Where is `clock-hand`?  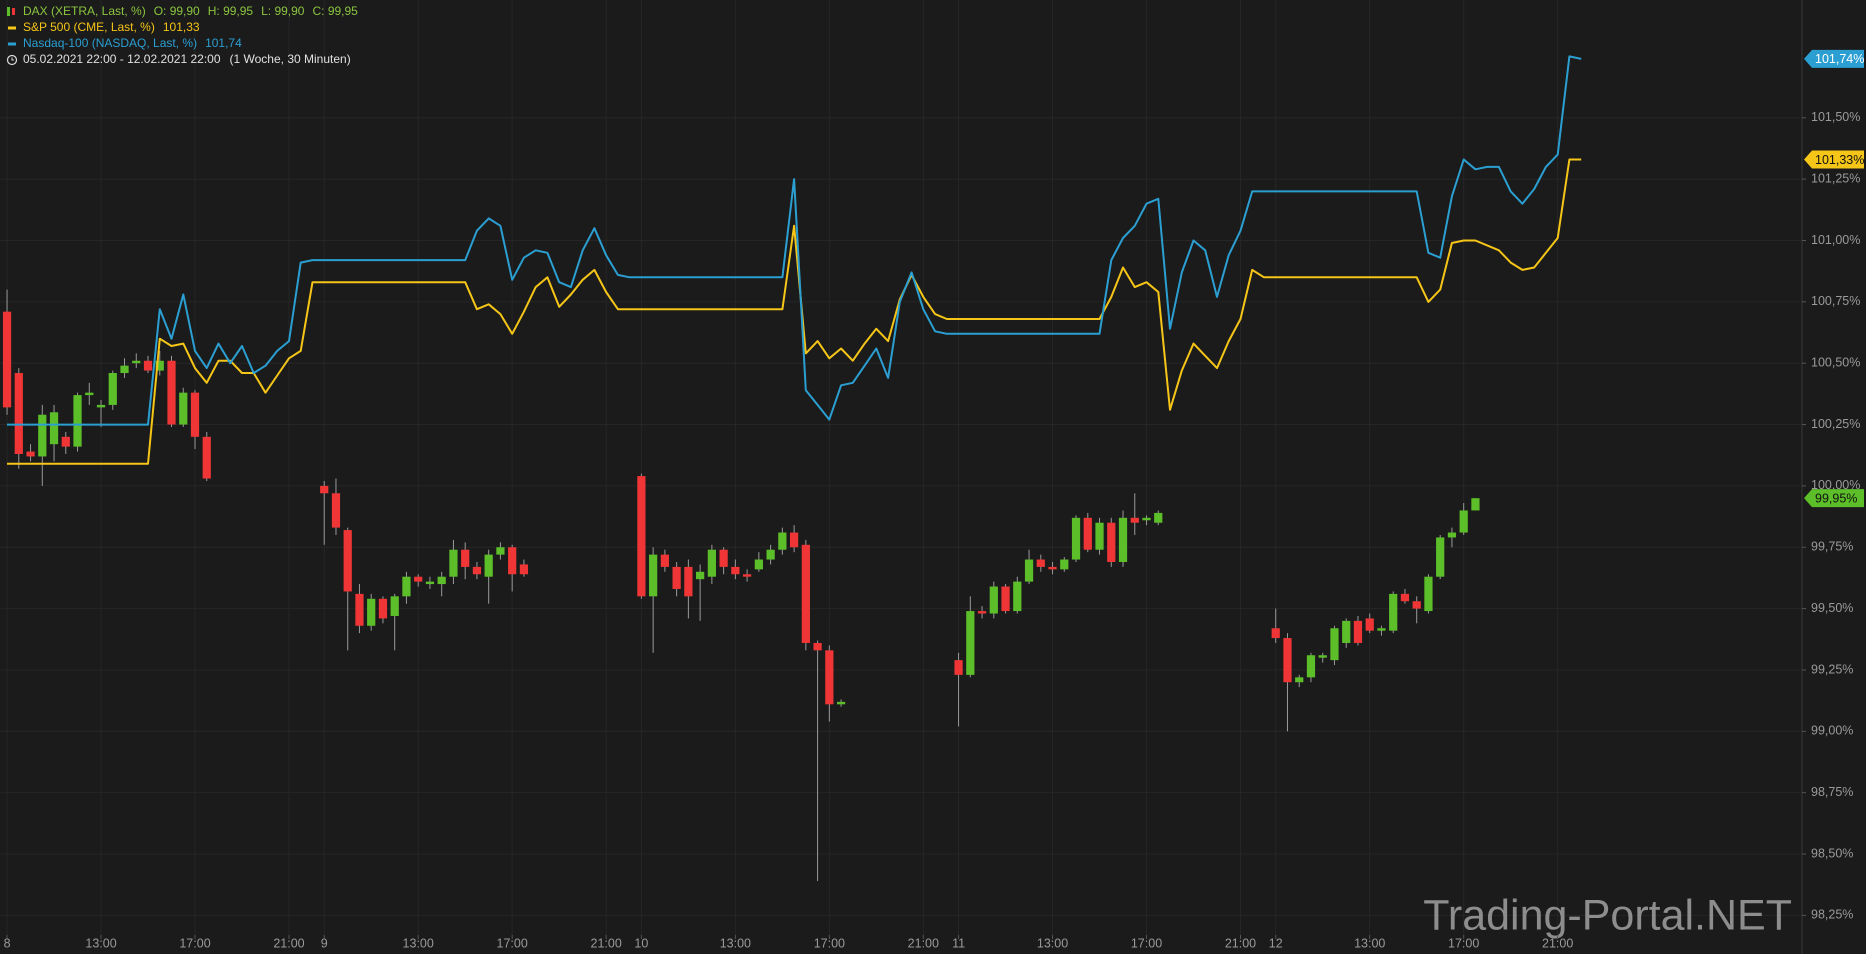
clock-hand is located at coordinates (12, 59).